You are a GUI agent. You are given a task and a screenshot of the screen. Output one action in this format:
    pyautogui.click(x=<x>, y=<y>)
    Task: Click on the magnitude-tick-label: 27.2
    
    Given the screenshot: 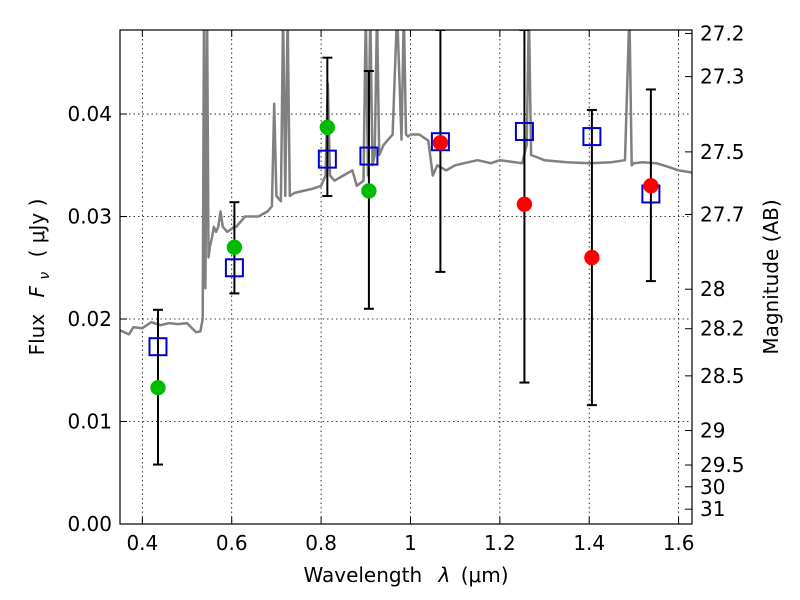 What is the action you would take?
    pyautogui.click(x=722, y=33)
    